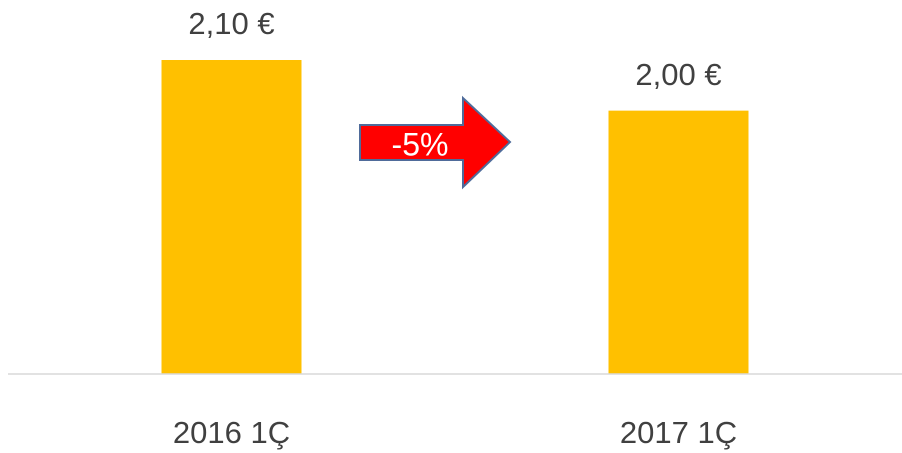 The image size is (902, 453). What do you see at coordinates (231, 432) in the screenshot?
I see `x-tick-label: 2016 1Ç` at bounding box center [231, 432].